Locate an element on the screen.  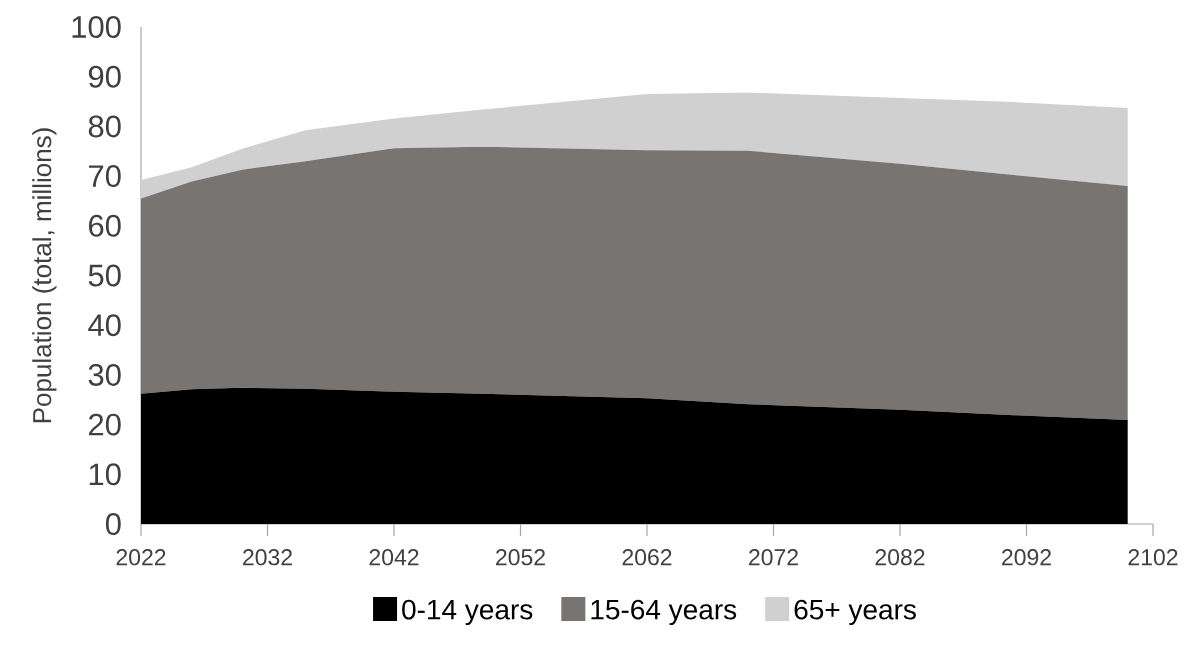
y-tick-label: 100 is located at coordinates (96, 27).